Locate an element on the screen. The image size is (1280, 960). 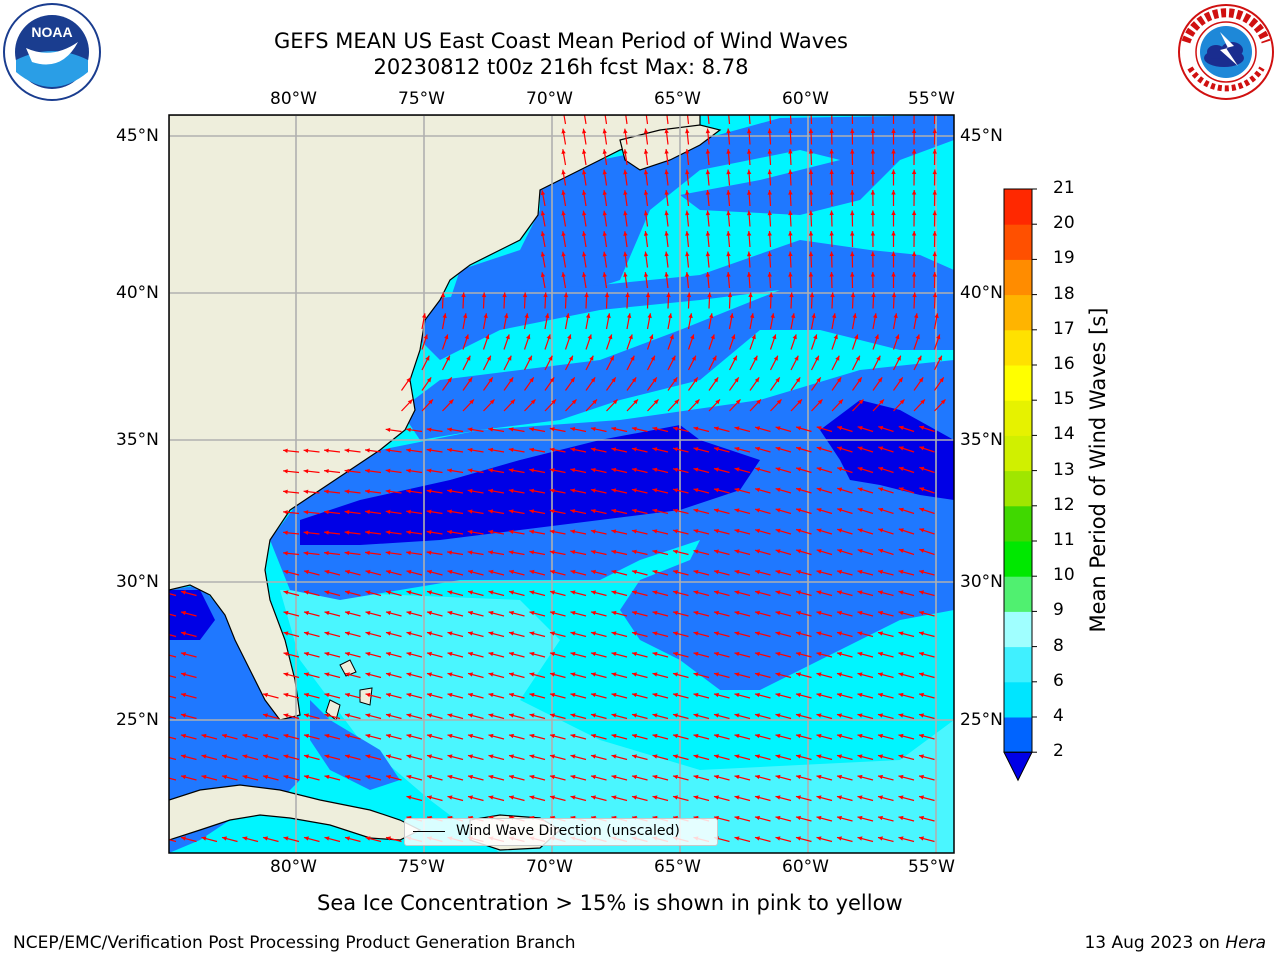
colorbar-tick-label: 20 is located at coordinates (1064, 223).